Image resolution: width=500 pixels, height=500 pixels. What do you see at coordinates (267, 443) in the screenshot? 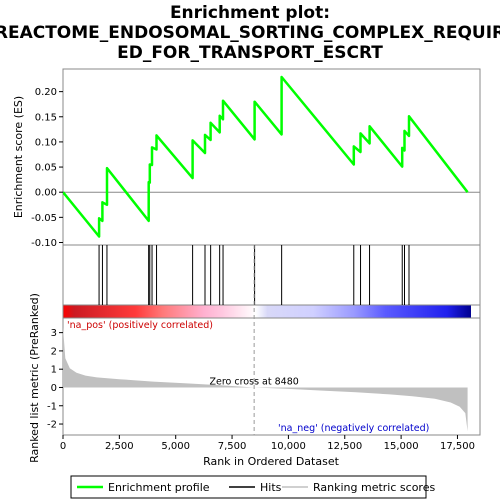
I see `x-axis: 0 2,500 5,000 7,500 10,000 12,500 15,000 17,500` at bounding box center [267, 443].